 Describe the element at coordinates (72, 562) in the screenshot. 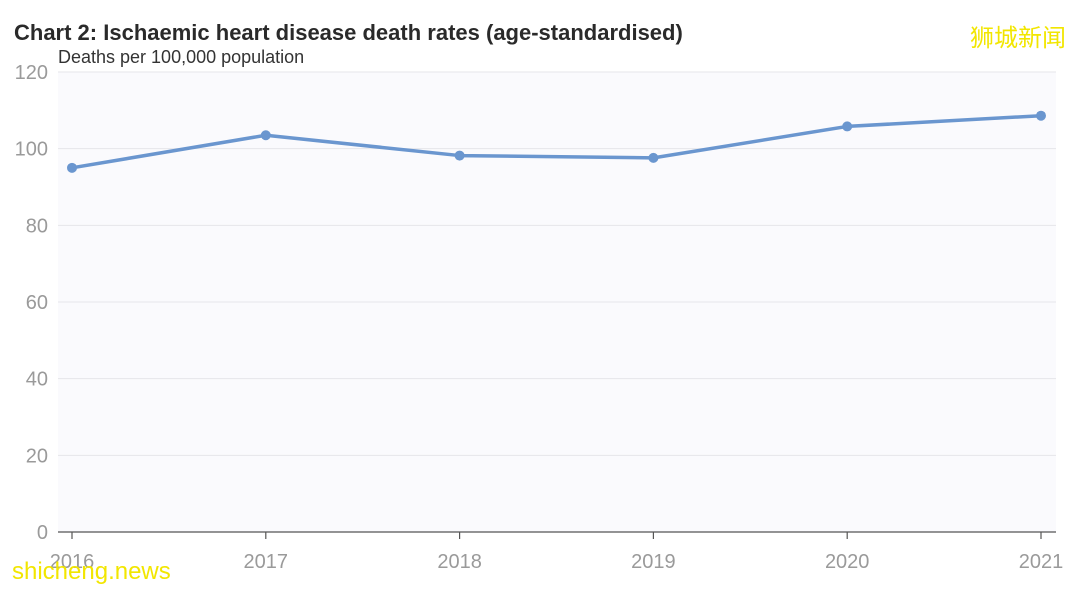

I see `x-tick-label: 2016` at that location.